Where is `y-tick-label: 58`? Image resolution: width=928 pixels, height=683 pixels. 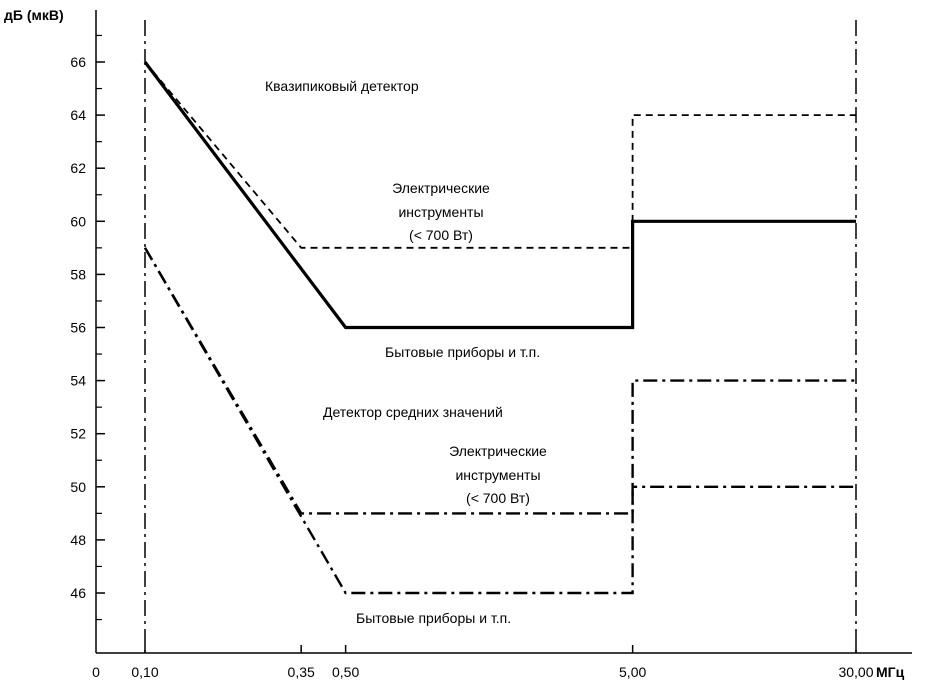
y-tick-label: 58 is located at coordinates (78, 274).